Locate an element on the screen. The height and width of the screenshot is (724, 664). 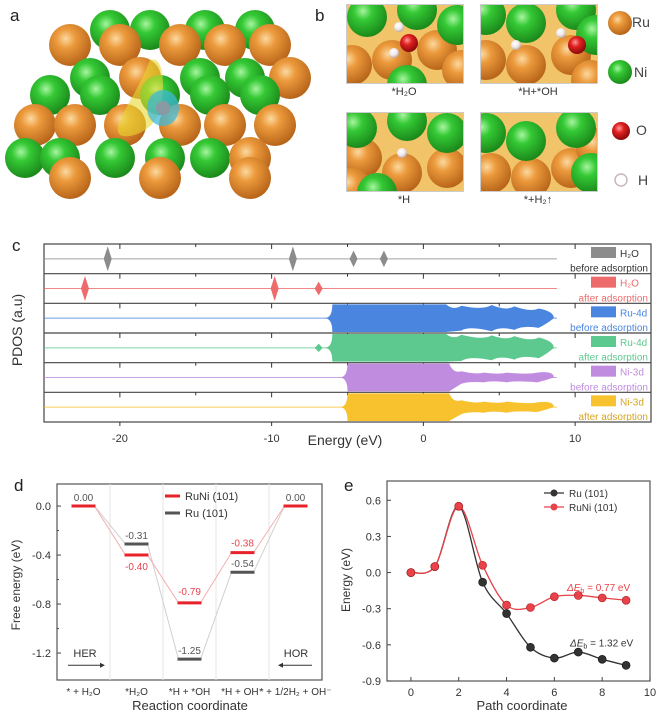
h-atom-icon is located at coordinates (621, 180).